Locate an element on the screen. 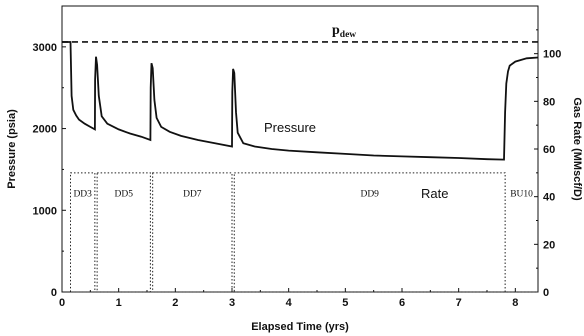  y-tick-label: 3000 is located at coordinates (45, 48).